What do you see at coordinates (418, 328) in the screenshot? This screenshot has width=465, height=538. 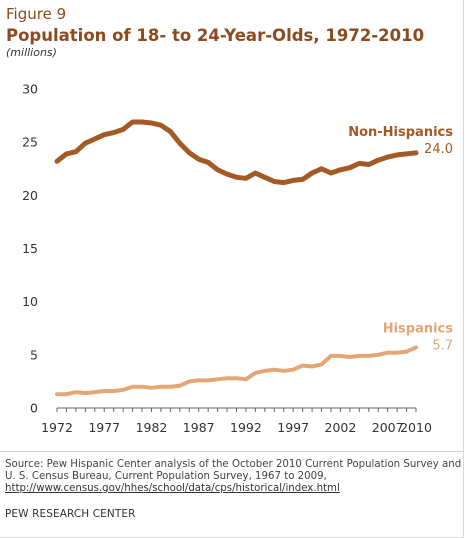 I see `series-label-hispanics: Hispanics` at bounding box center [418, 328].